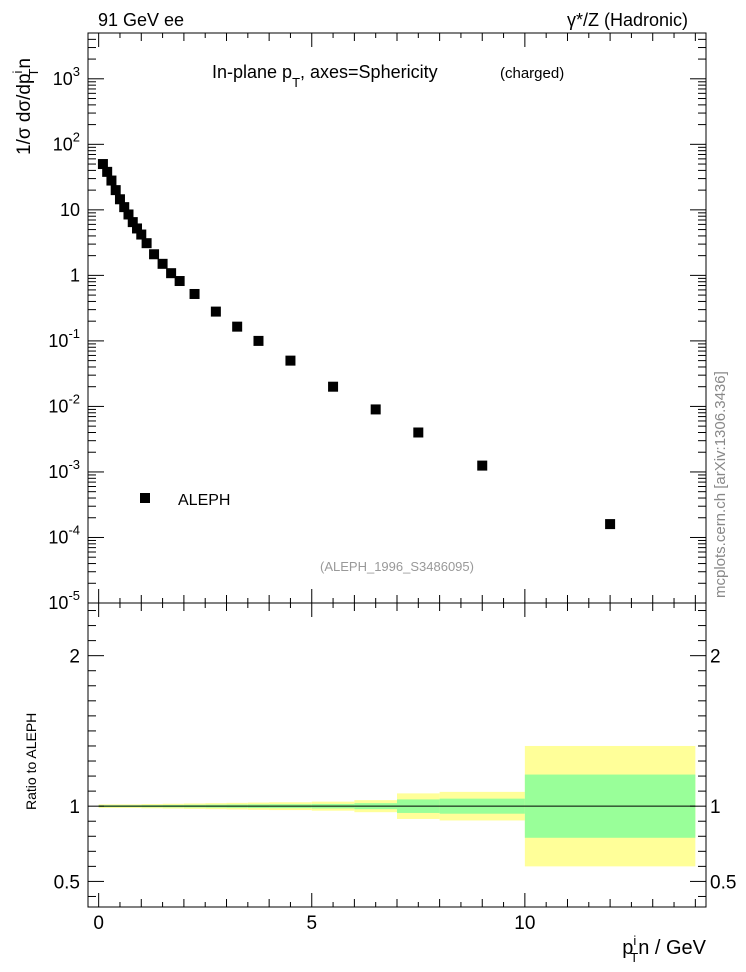 This screenshot has height=972, width=746. I want to click on header-right: γ*/Z (Hadronic), so click(627, 20).